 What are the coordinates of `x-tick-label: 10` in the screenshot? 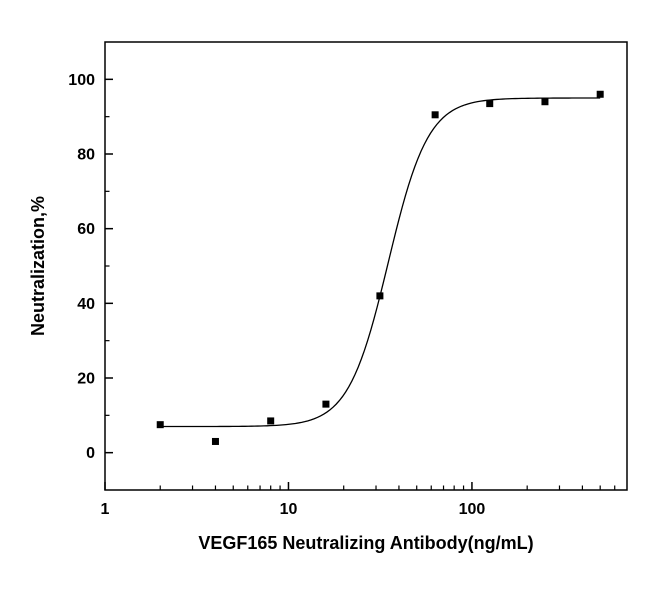 It's located at (289, 509).